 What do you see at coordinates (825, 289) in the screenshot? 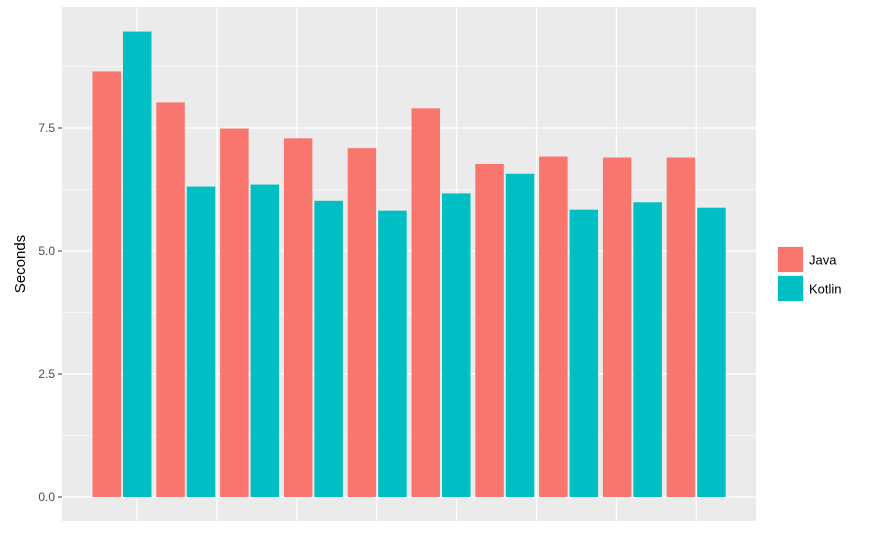
I see `legend-label-kotlin: Kotlin` at bounding box center [825, 289].